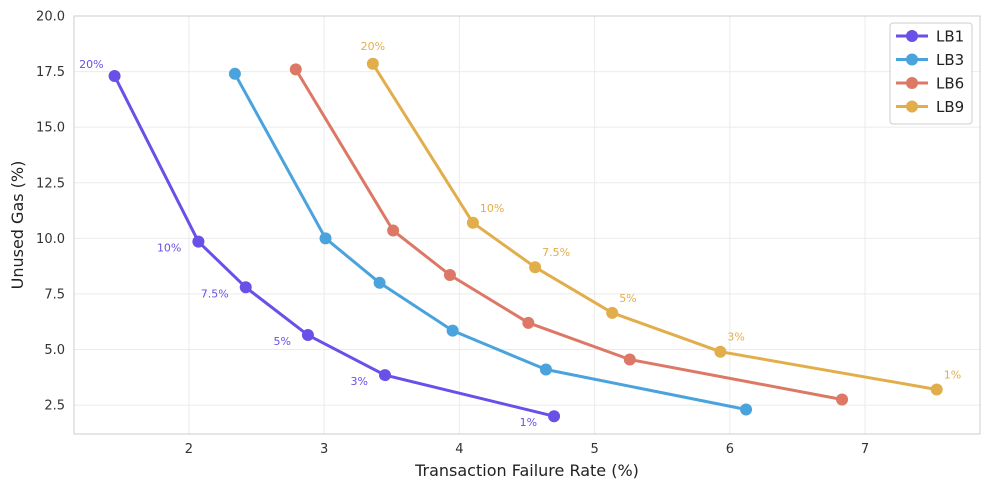  Describe the element at coordinates (50, 128) in the screenshot. I see `y-tick-label: 15.0` at that location.